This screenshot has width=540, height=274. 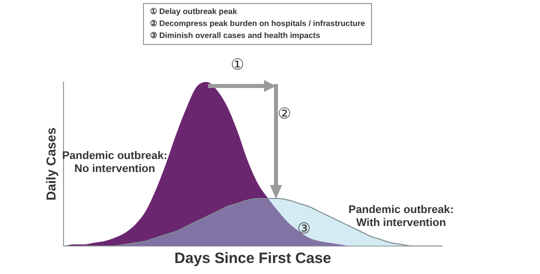 I want to click on text: ①, so click(x=237, y=64).